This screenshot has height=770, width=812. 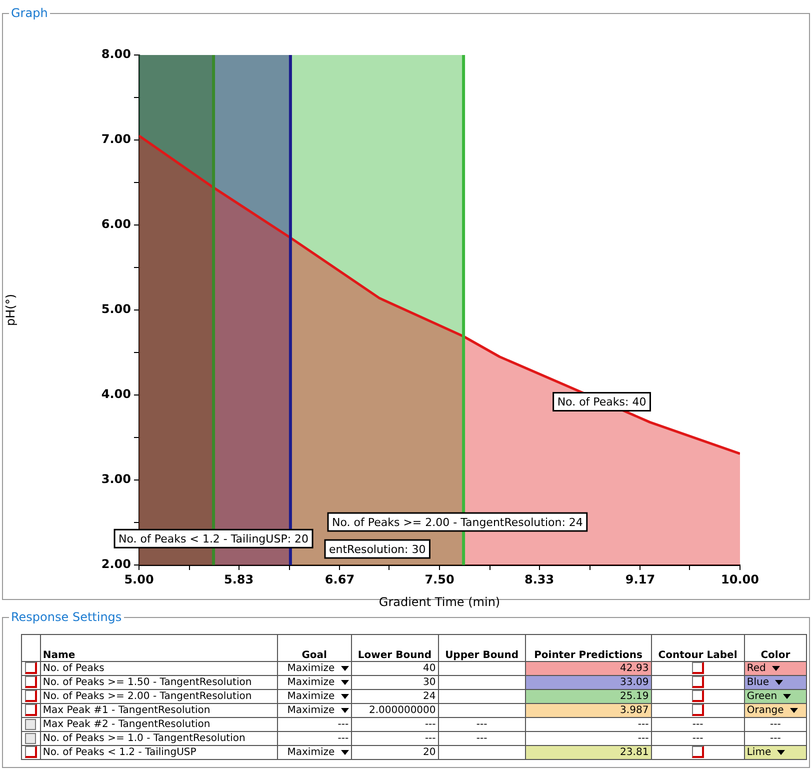 What do you see at coordinates (147, 696) in the screenshot?
I see `category-label: No. of Peaks >= 2.00 - TangentResolution` at bounding box center [147, 696].